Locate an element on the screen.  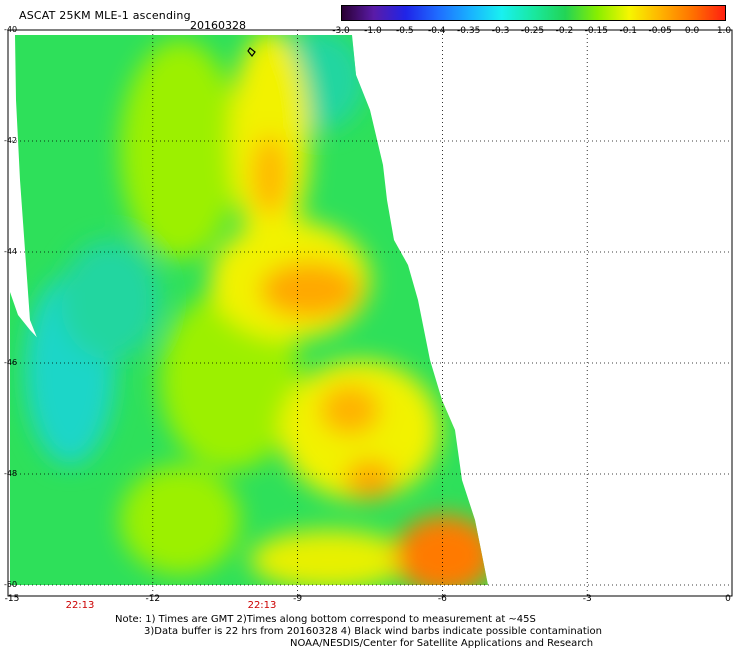
longitude-label: -6 is located at coordinates (442, 599).